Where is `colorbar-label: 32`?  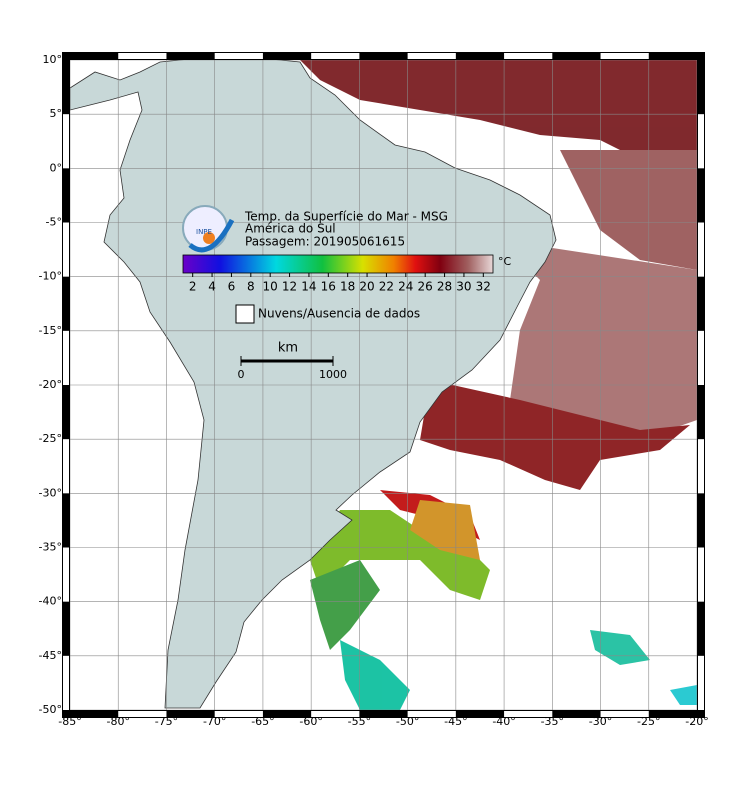
colorbar-label: 32 is located at coordinates (483, 287).